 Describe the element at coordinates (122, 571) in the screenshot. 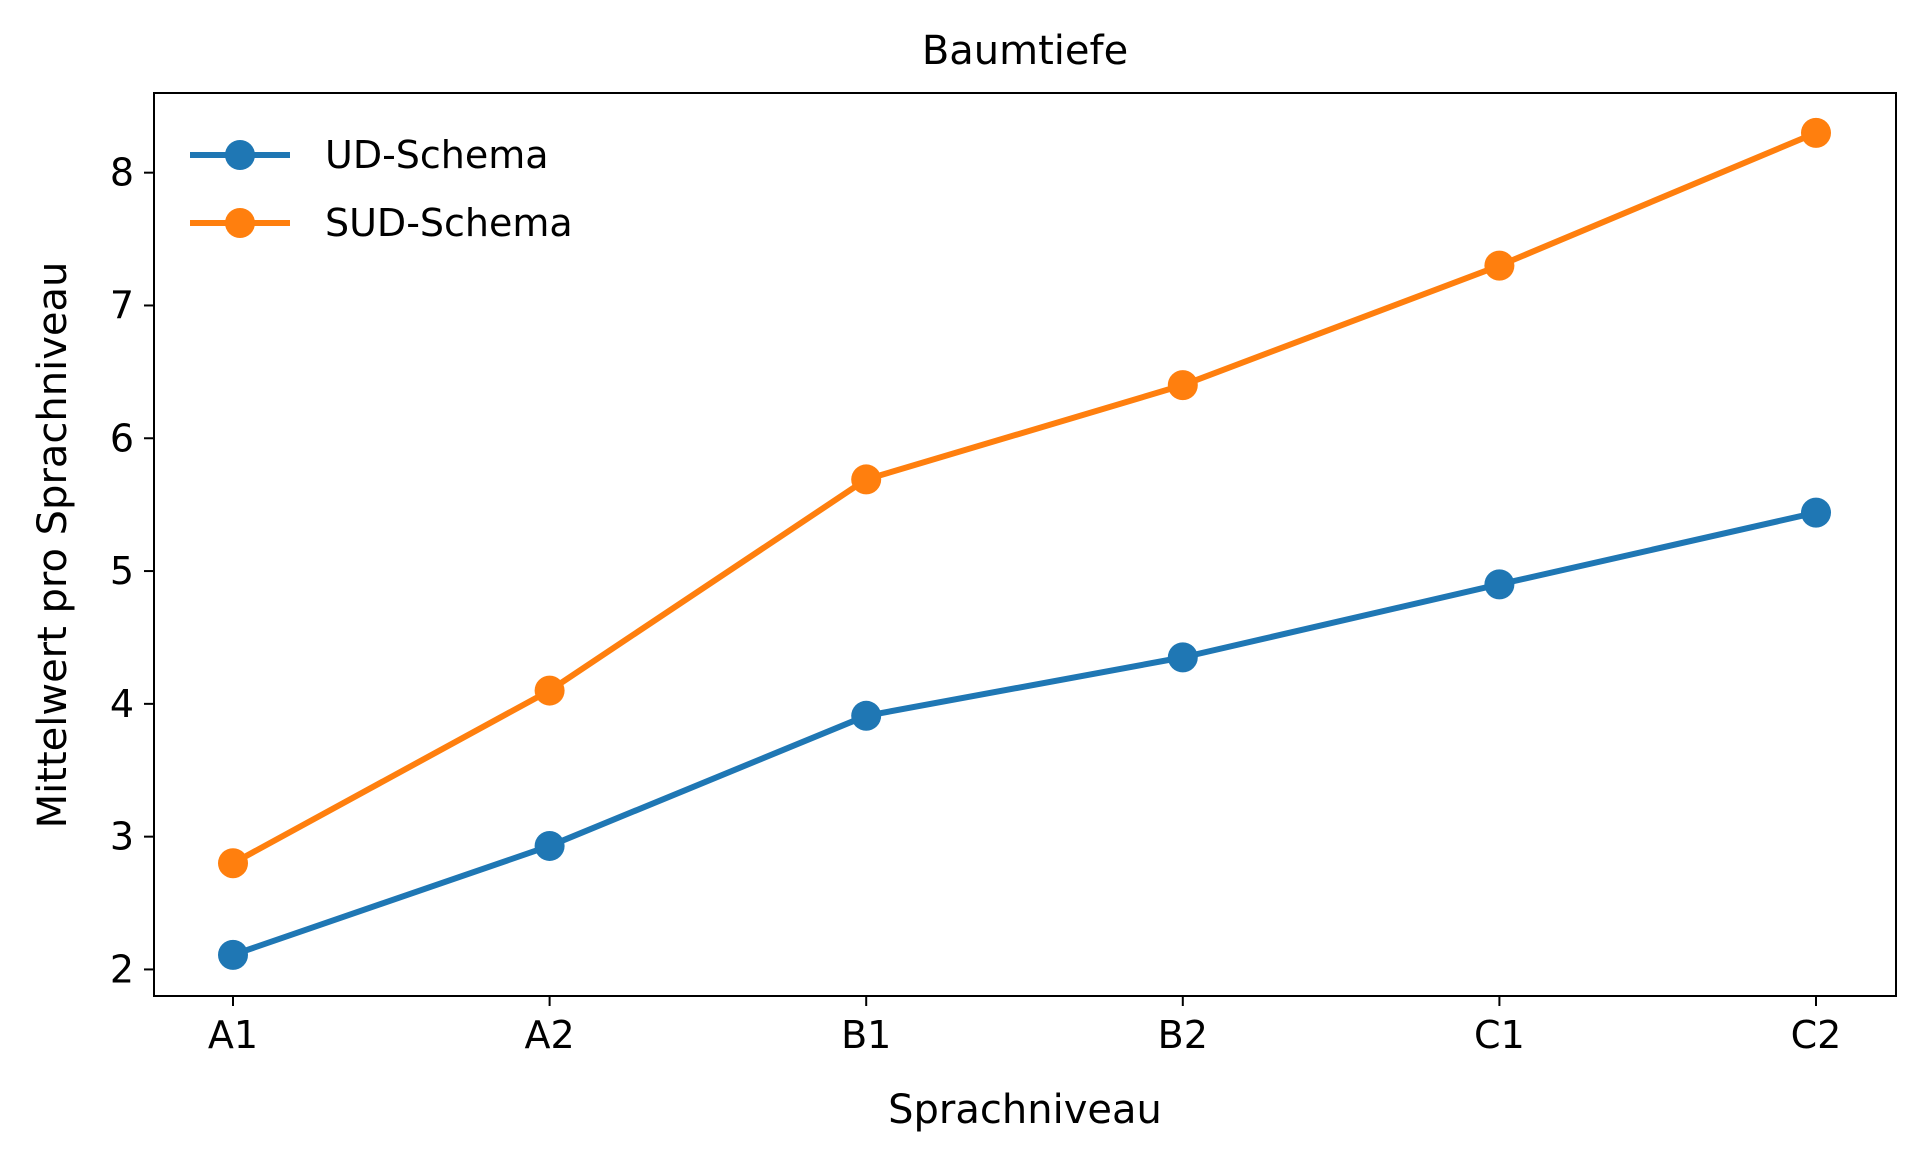

I see `y-tick-label-5: 5` at that location.